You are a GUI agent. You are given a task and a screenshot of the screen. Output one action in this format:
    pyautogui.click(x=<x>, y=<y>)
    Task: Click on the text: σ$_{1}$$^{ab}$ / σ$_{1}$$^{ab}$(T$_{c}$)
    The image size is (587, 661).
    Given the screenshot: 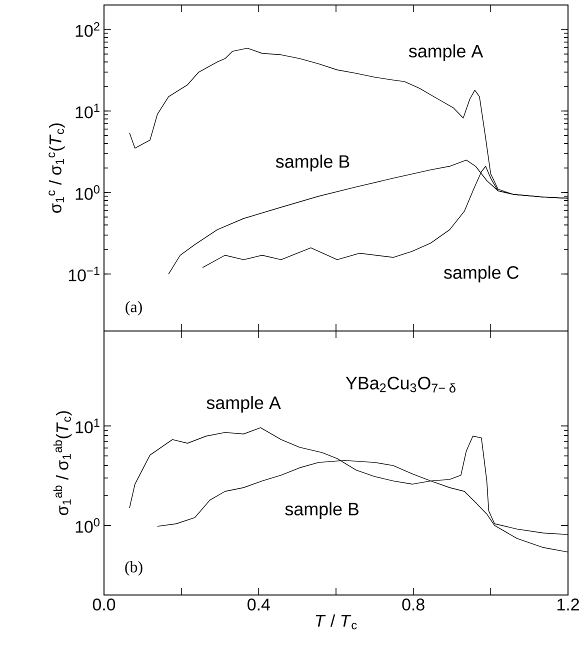 What is the action you would take?
    pyautogui.click(x=62, y=463)
    